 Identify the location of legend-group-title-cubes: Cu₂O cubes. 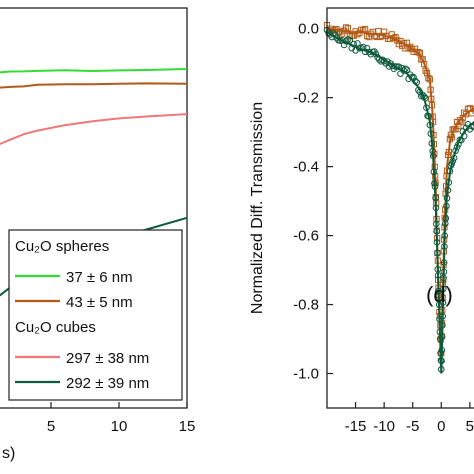
(55, 327).